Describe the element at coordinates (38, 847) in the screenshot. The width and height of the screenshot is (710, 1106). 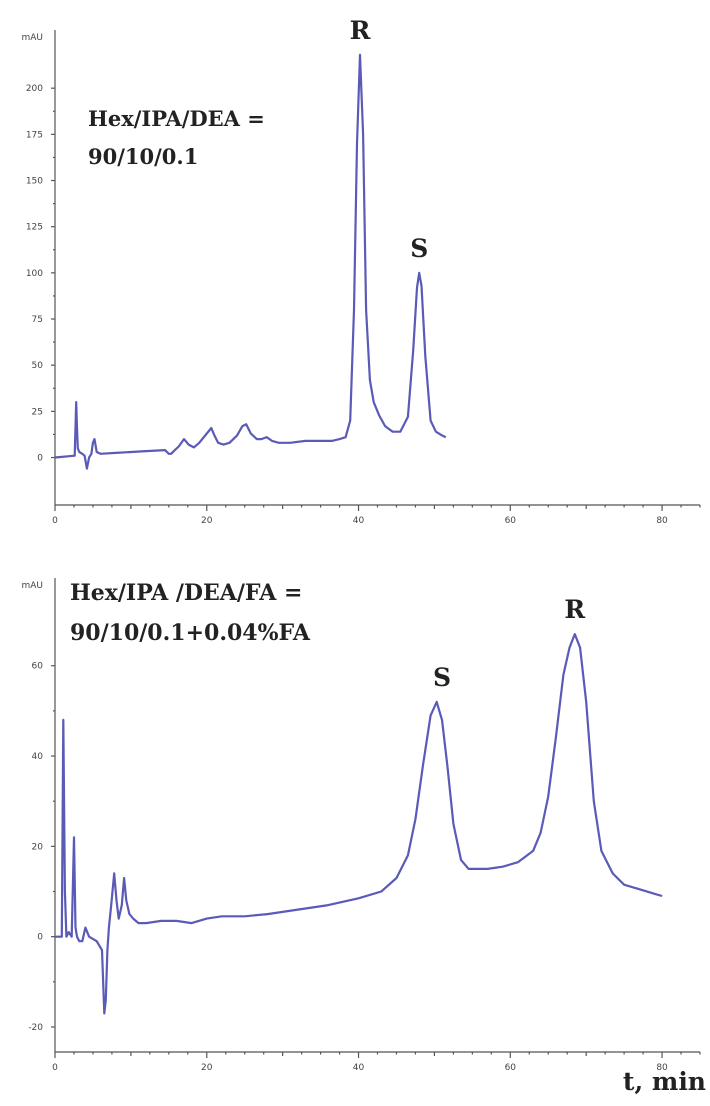
I see `y-tick-label: 20` at that location.